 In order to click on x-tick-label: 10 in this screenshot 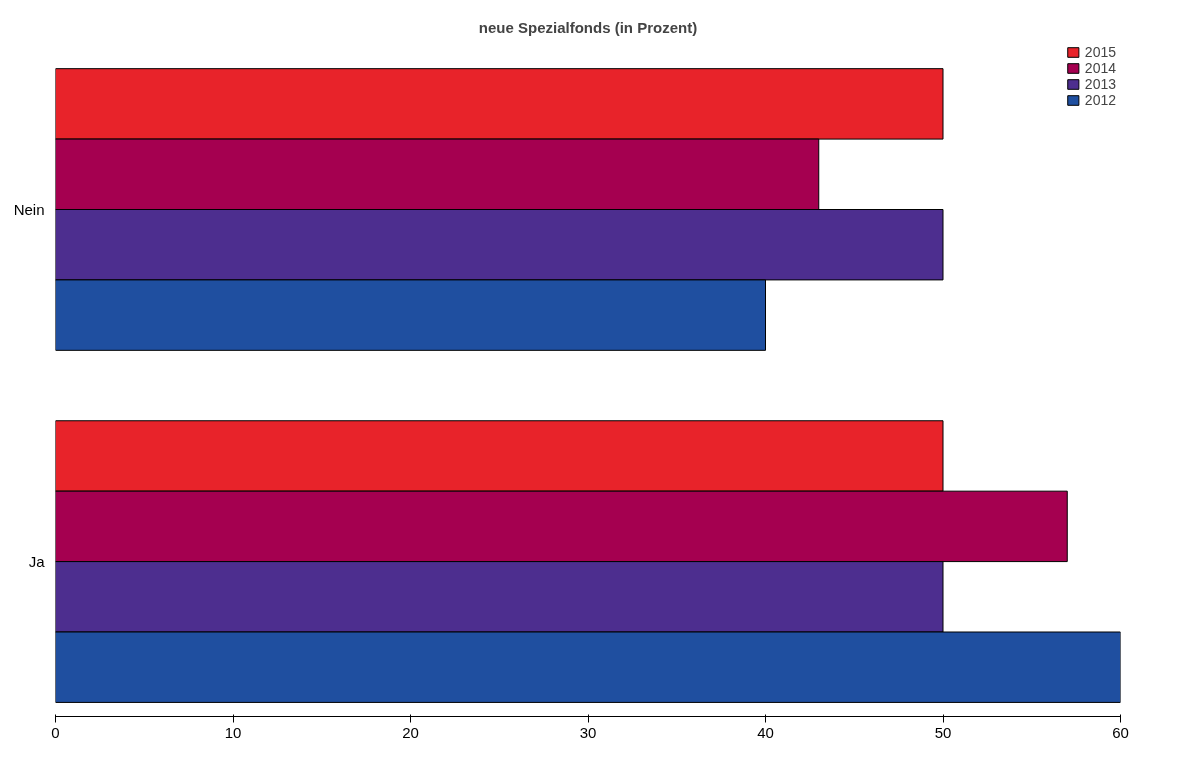, I will do `click(233, 732)`.